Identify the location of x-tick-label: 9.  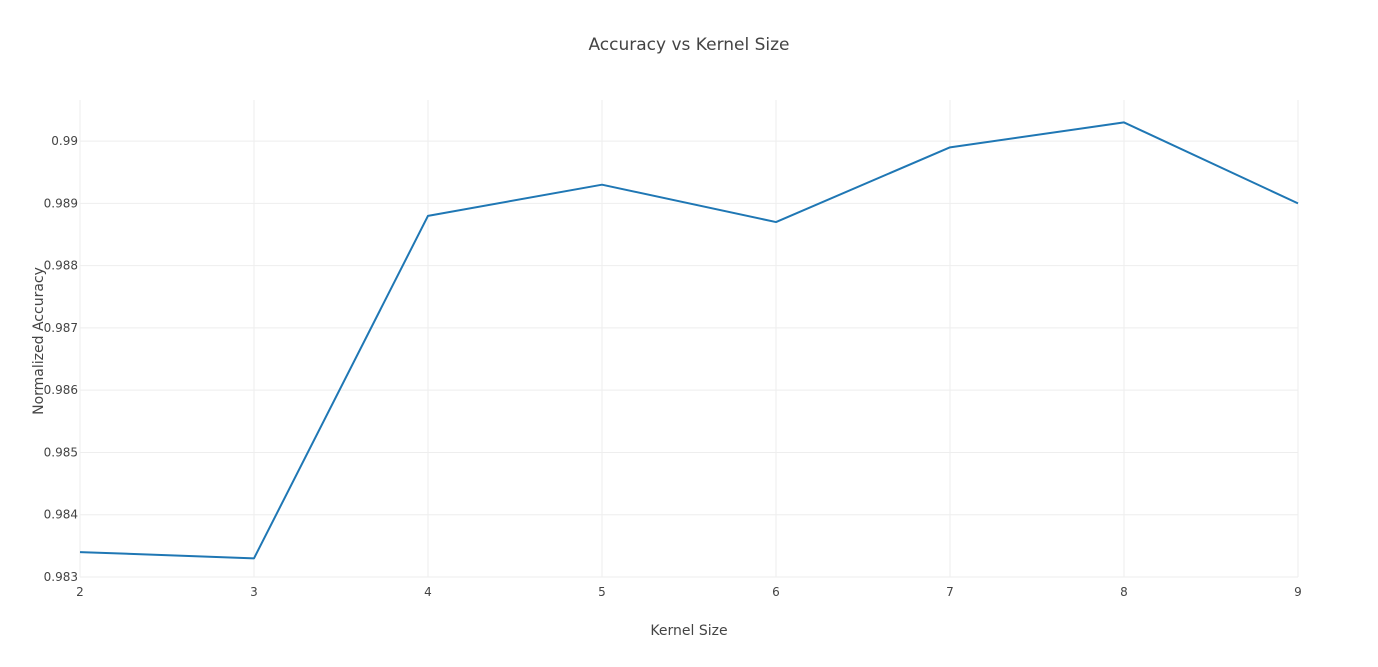
(1298, 592).